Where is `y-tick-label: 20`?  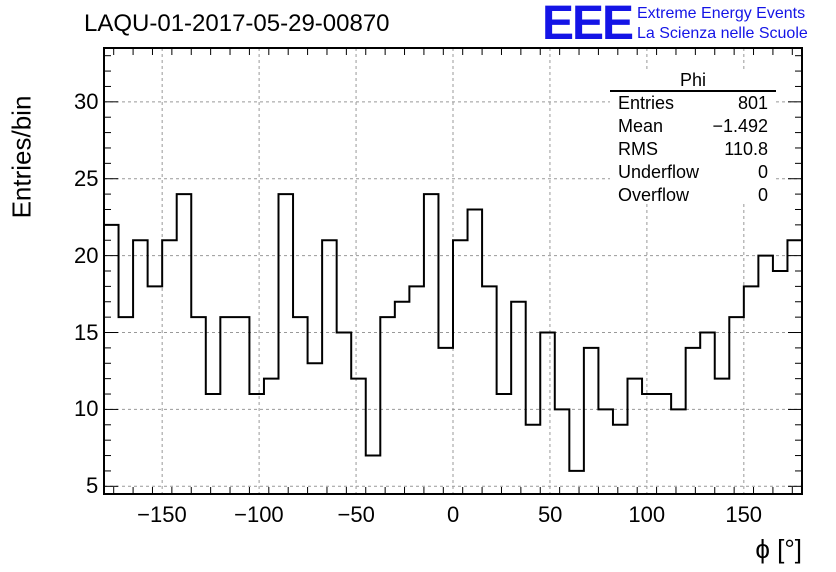
y-tick-label: 20 is located at coordinates (86, 255).